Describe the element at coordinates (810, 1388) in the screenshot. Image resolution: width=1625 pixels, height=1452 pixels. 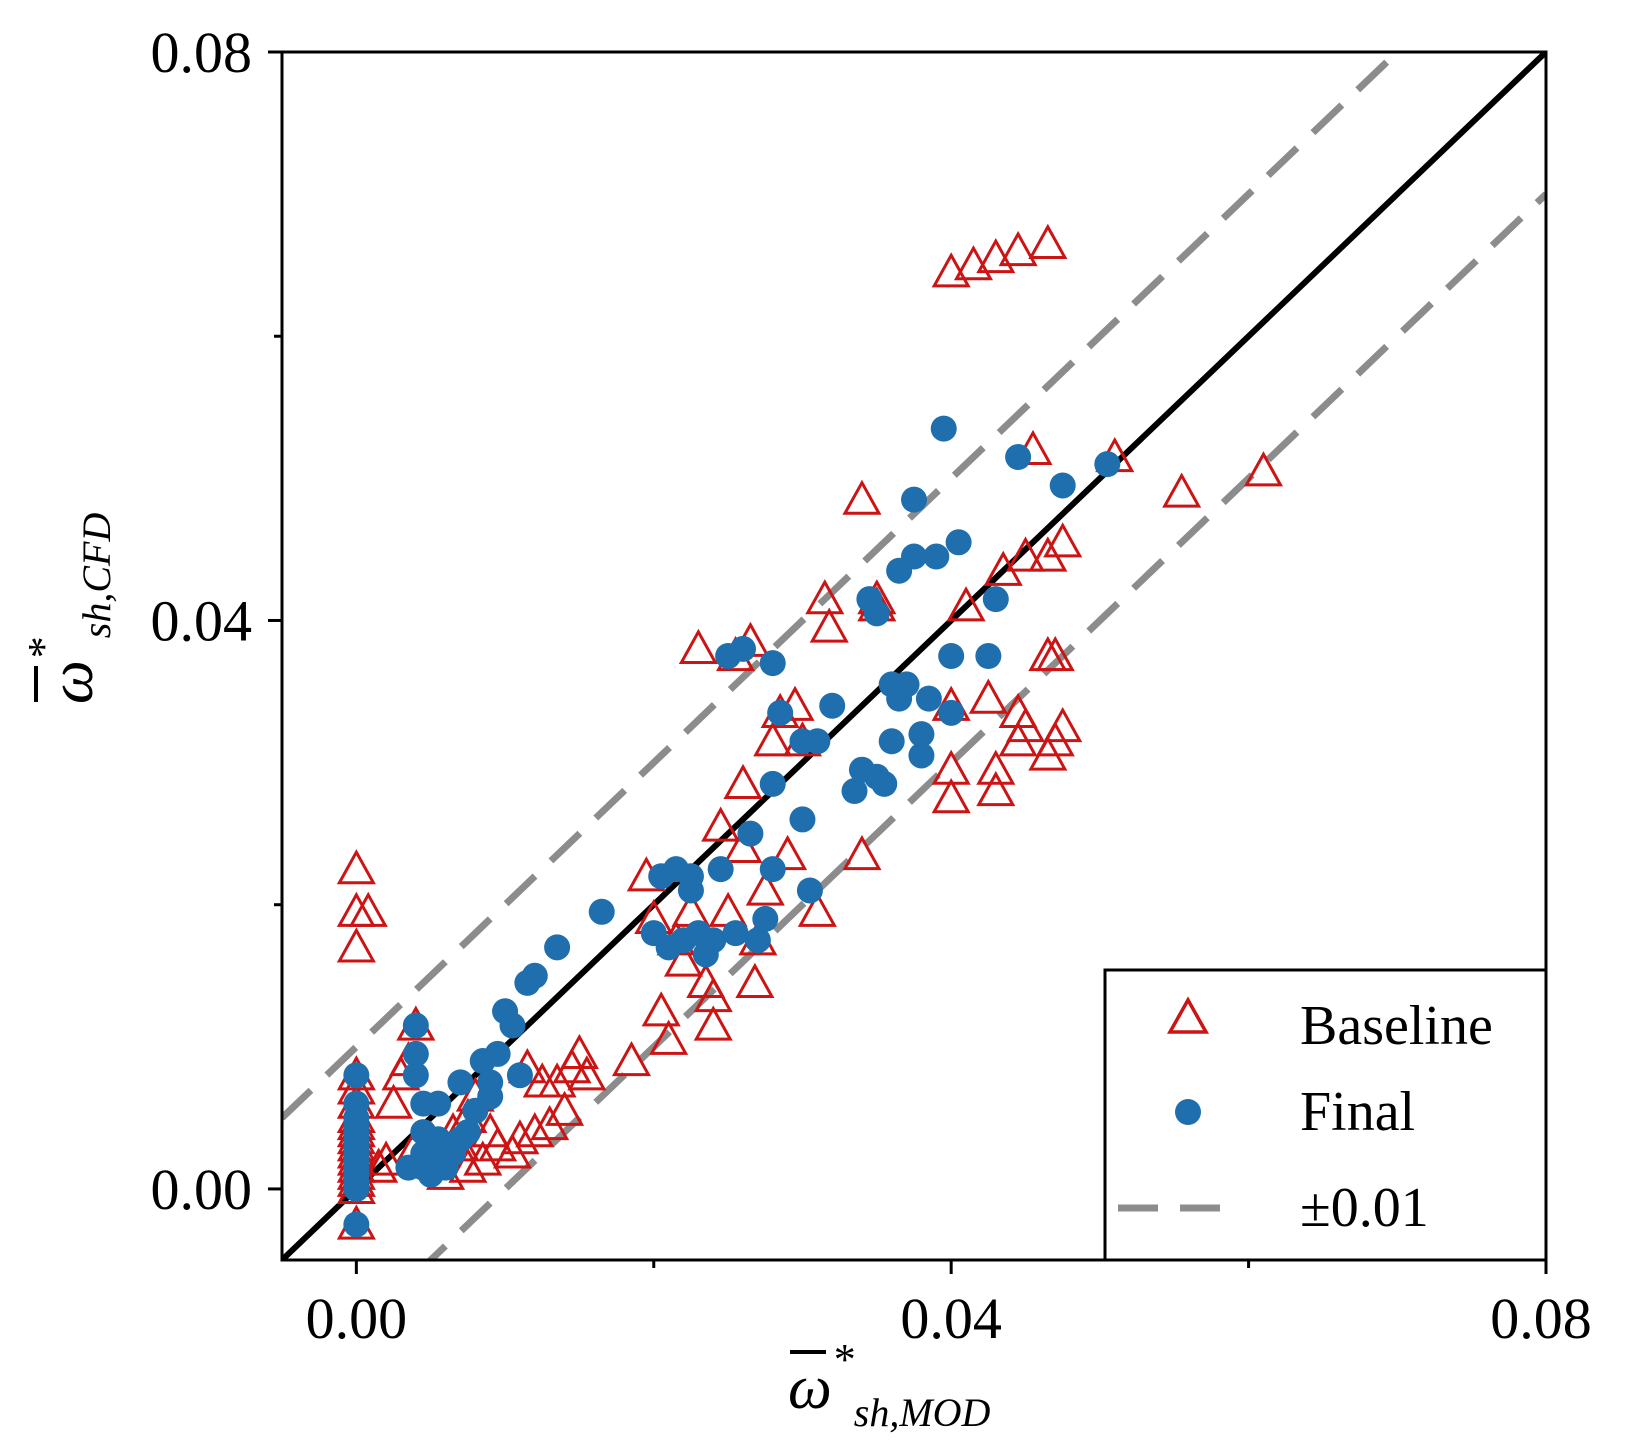
I see `x-axis-symbol: ω` at that location.